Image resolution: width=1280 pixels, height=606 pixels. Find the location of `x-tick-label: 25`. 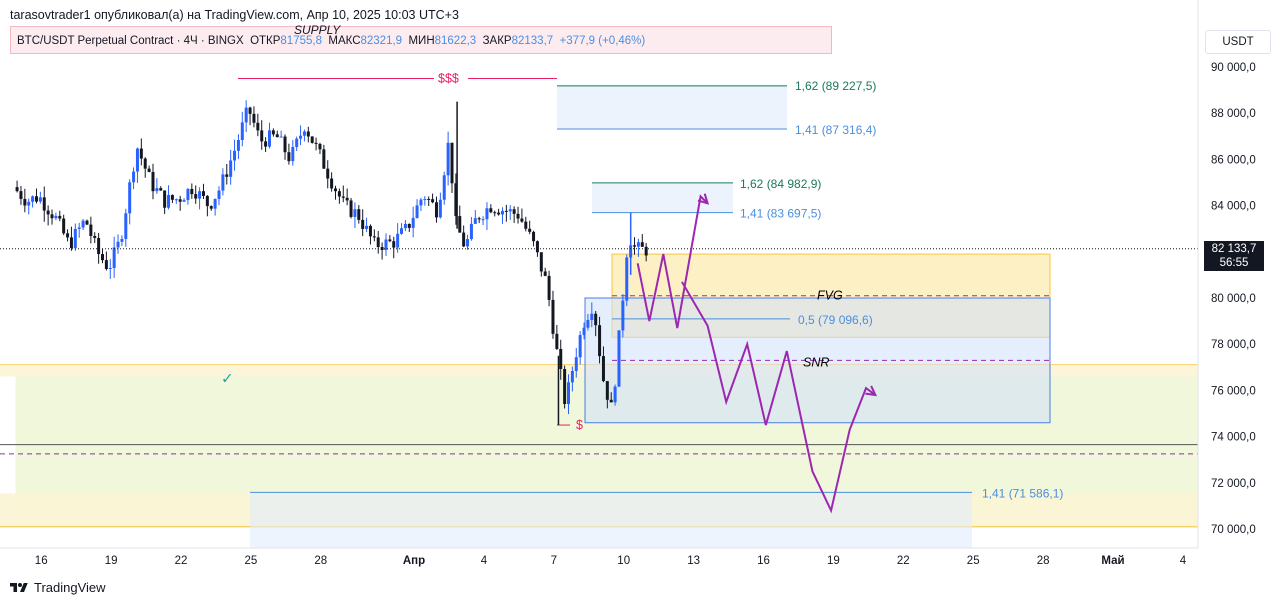

x-tick-label: 25 is located at coordinates (973, 561).